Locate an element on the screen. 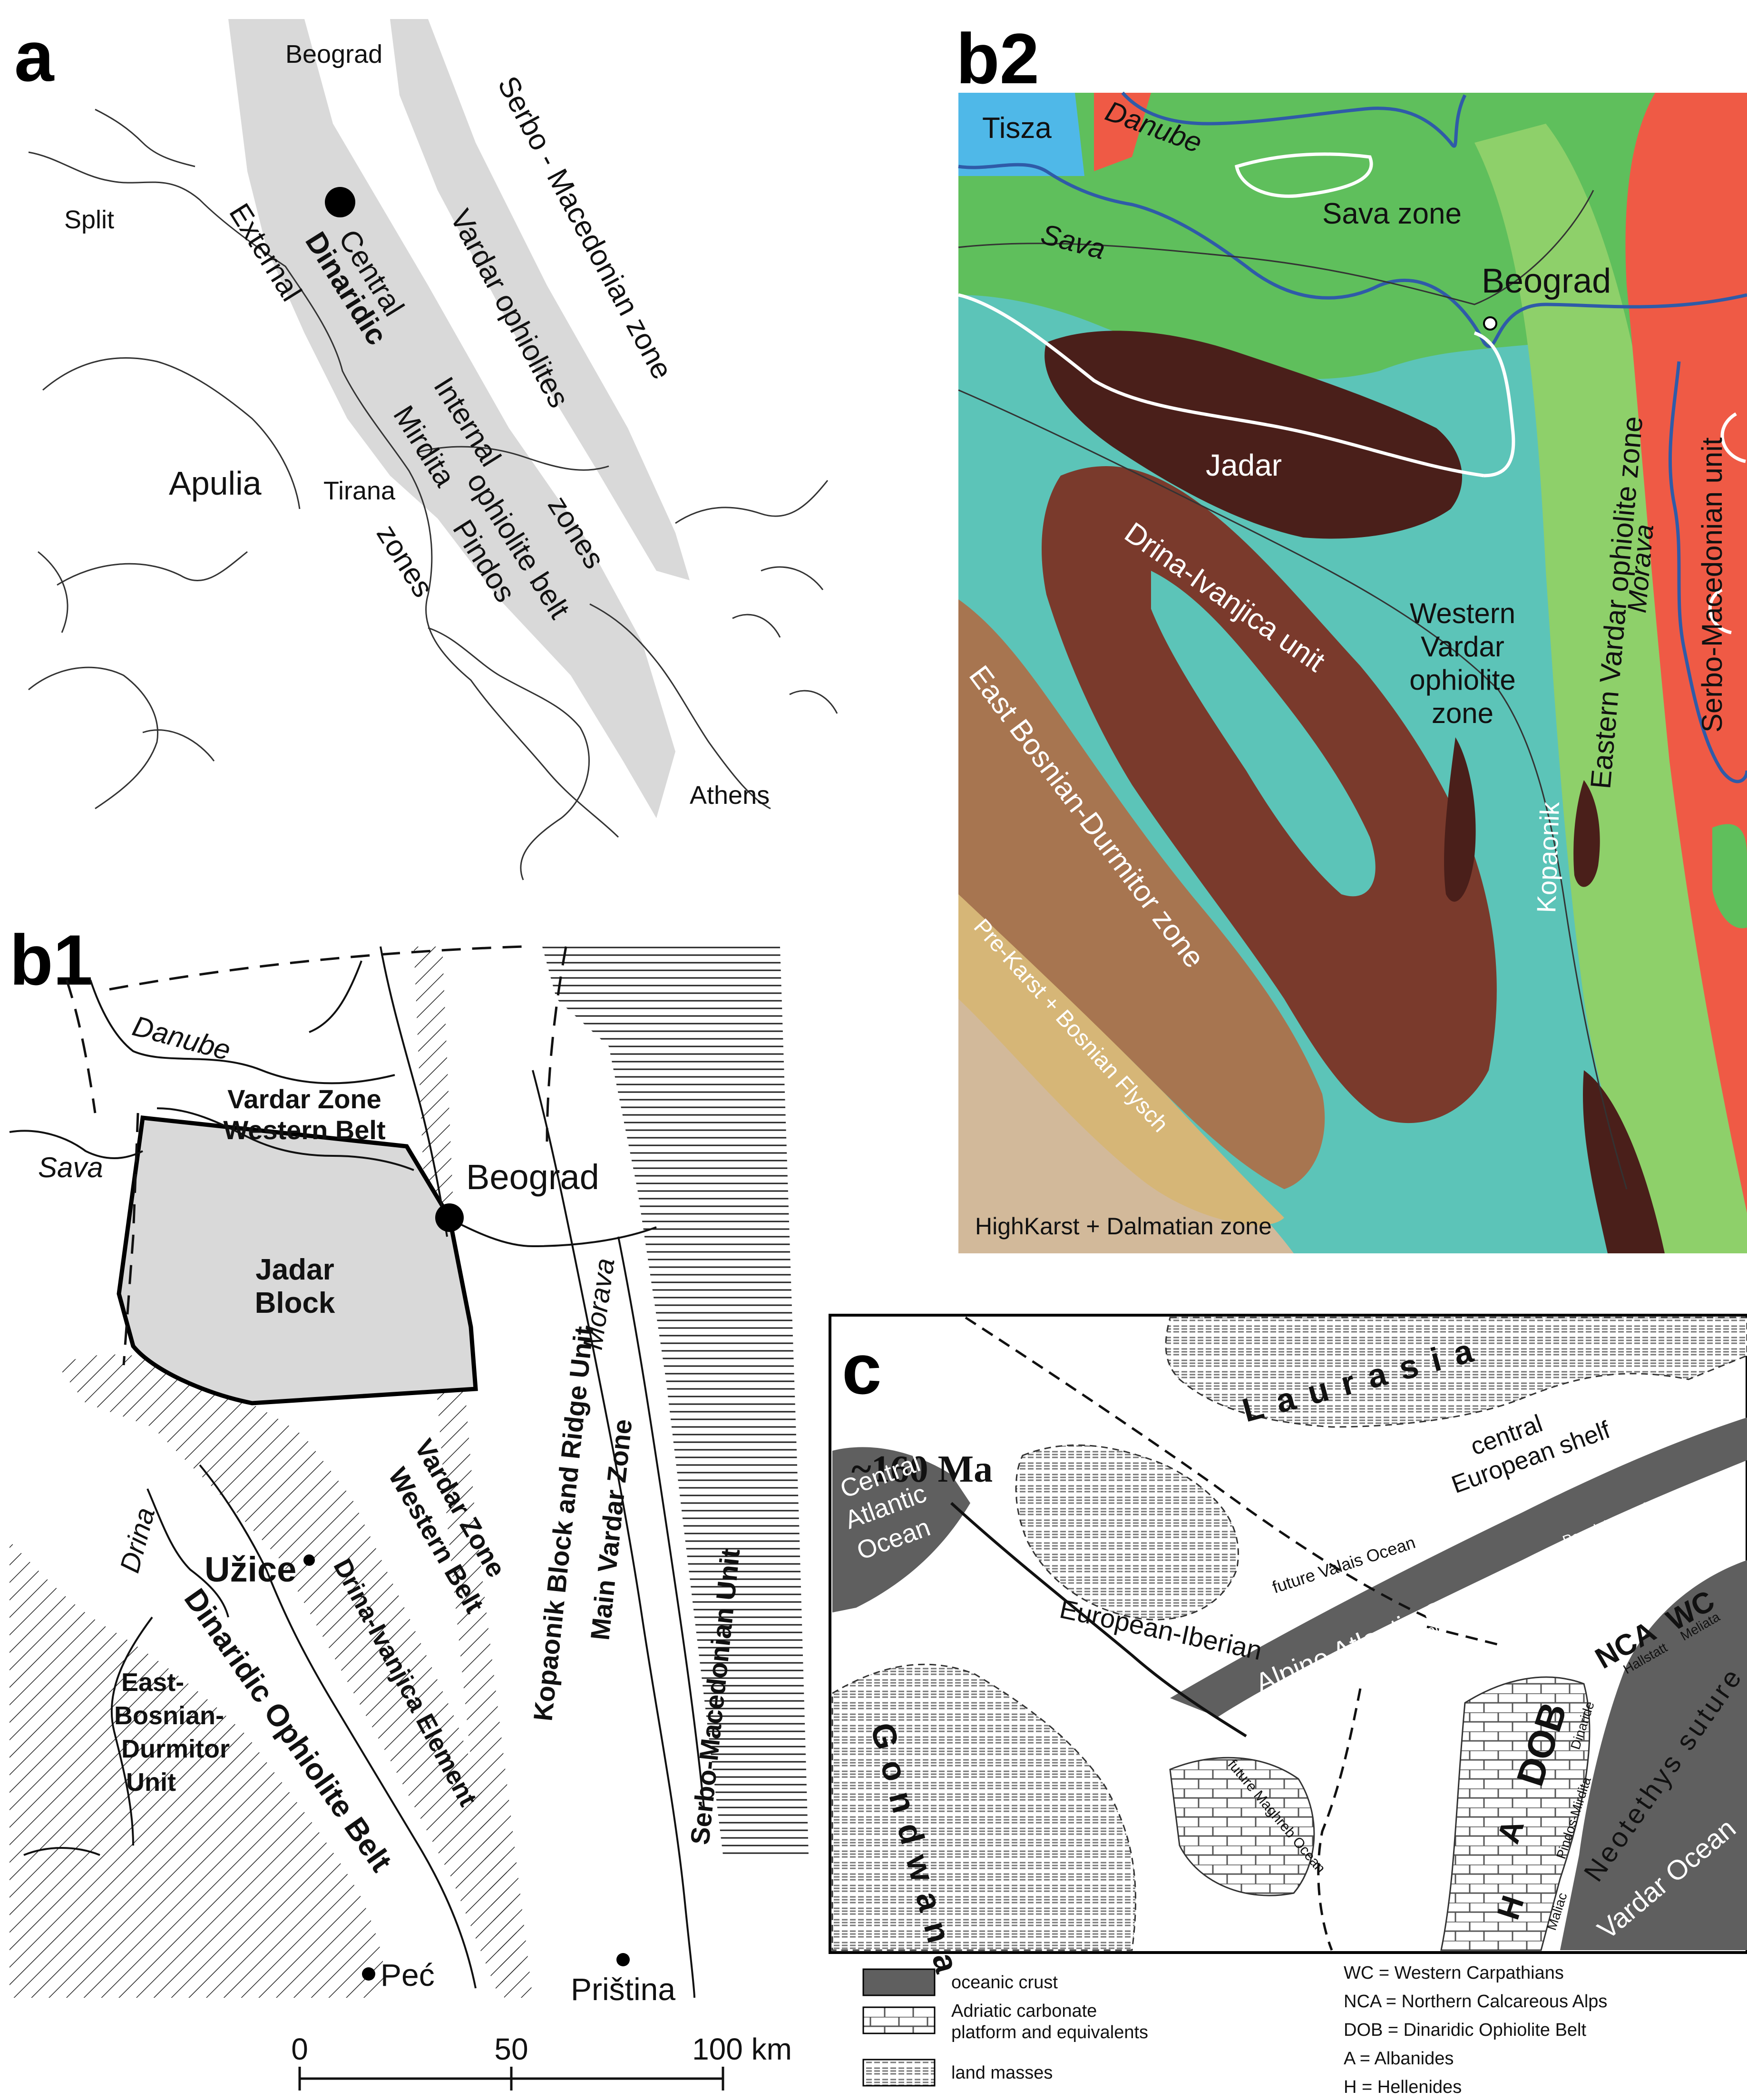 Image resolution: width=1747 pixels, height=2100 pixels. oceanic-vardar is located at coordinates (1653, 1755).